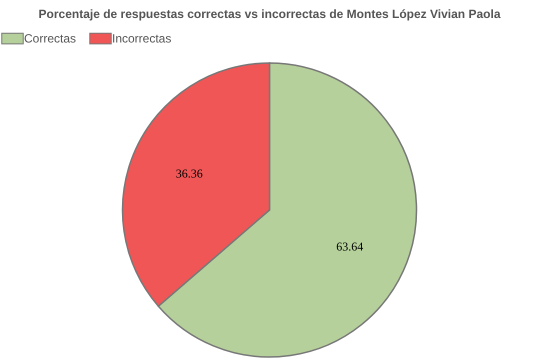  What do you see at coordinates (269, 14) in the screenshot?
I see `chart-title: Porcentaje de respuestas correctas vs incorrectas de Montes López Vivian Paola` at bounding box center [269, 14].